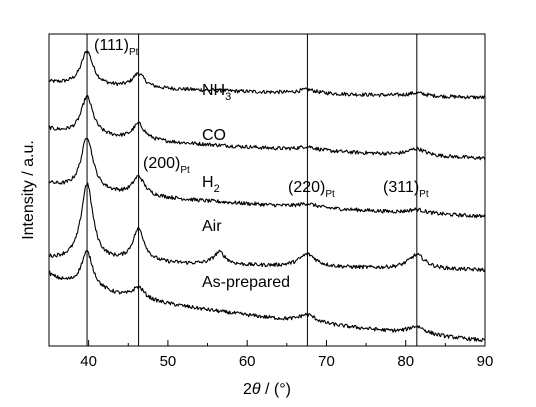 Image resolution: width=536 pixels, height=407 pixels. What do you see at coordinates (326, 361) in the screenshot?
I see `x-tick-label: 70` at bounding box center [326, 361].